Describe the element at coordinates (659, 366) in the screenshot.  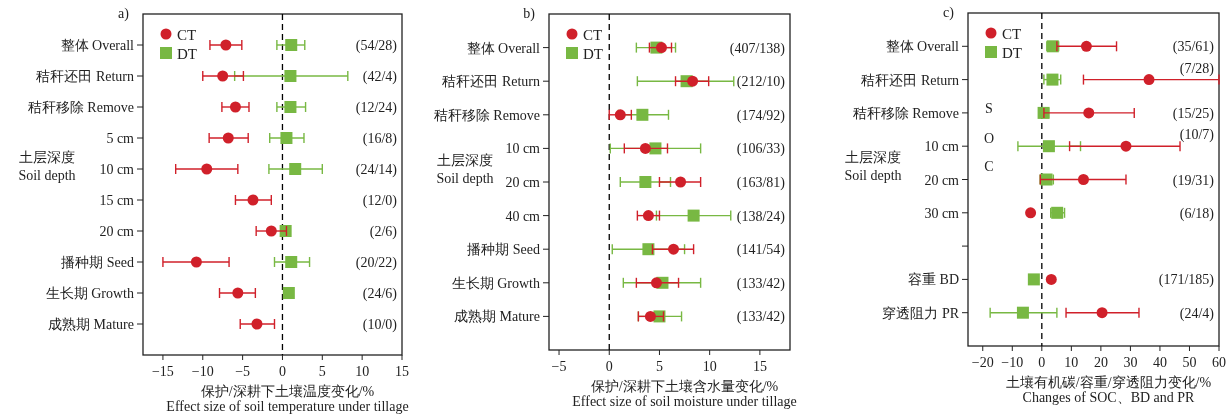
I see `x-tick-label: 5` at that location.